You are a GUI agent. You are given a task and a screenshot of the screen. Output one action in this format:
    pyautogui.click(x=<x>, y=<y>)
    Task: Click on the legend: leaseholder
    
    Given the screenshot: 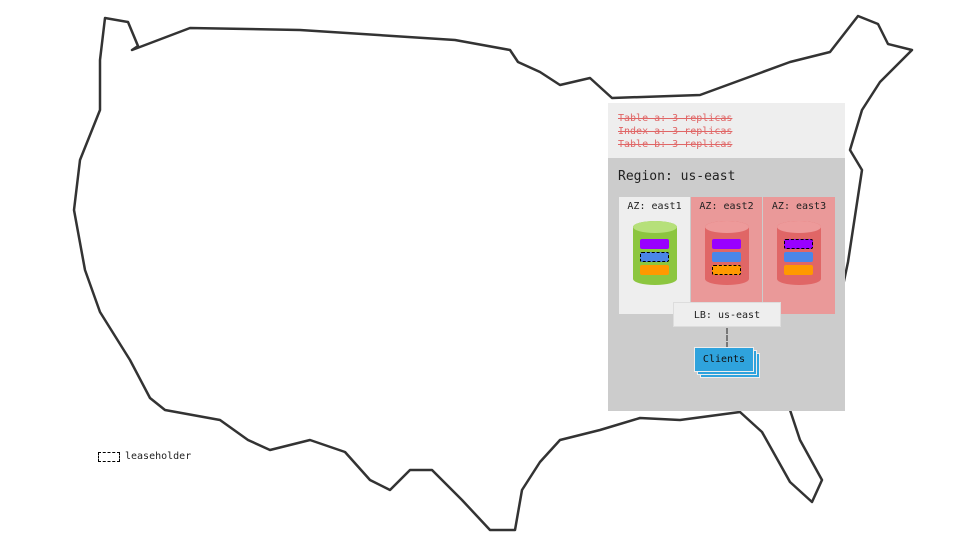 What is the action you would take?
    pyautogui.click(x=144, y=456)
    